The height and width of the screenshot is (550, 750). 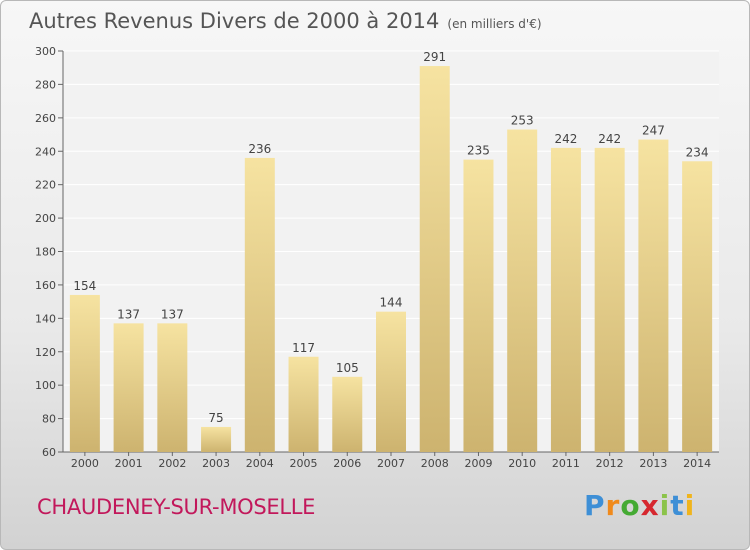 What do you see at coordinates (45, 352) in the screenshot?
I see `y-tick-label: 120` at bounding box center [45, 352].